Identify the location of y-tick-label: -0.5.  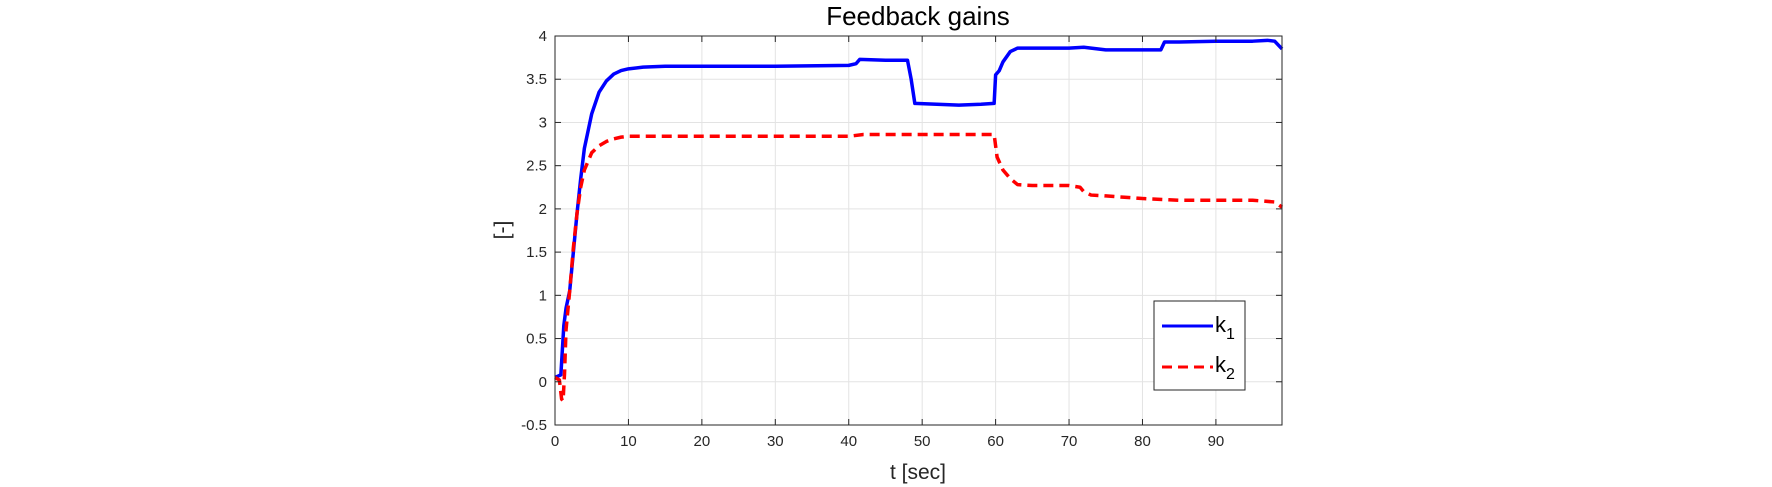
(534, 425).